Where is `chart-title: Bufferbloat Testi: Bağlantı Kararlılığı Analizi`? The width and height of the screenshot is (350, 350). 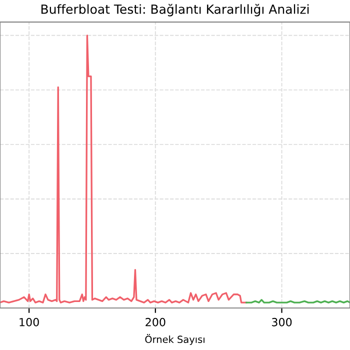 chart-title: Bufferbloat Testi: Bağlantı Kararlılığı Analizi is located at coordinates (175, 10).